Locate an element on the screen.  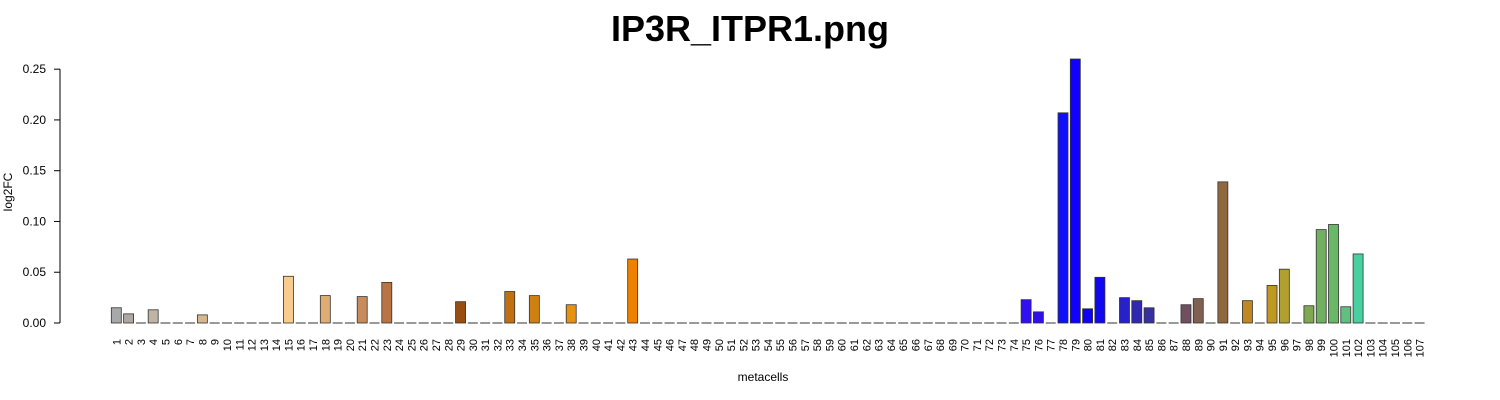
x-tick-label: 38 is located at coordinates (572, 345).